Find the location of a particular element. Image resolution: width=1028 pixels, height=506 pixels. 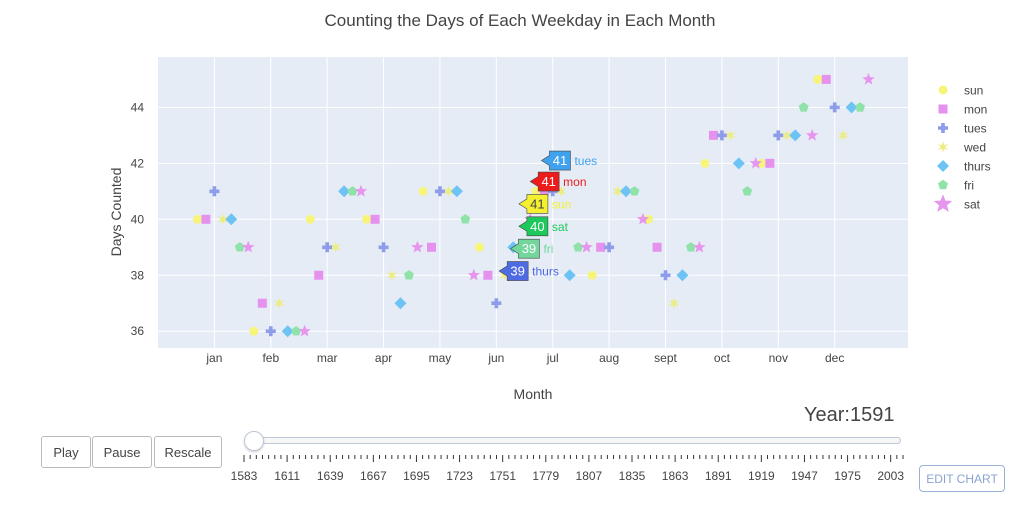

hover-label-thurs: 39 thurs is located at coordinates (528, 271).